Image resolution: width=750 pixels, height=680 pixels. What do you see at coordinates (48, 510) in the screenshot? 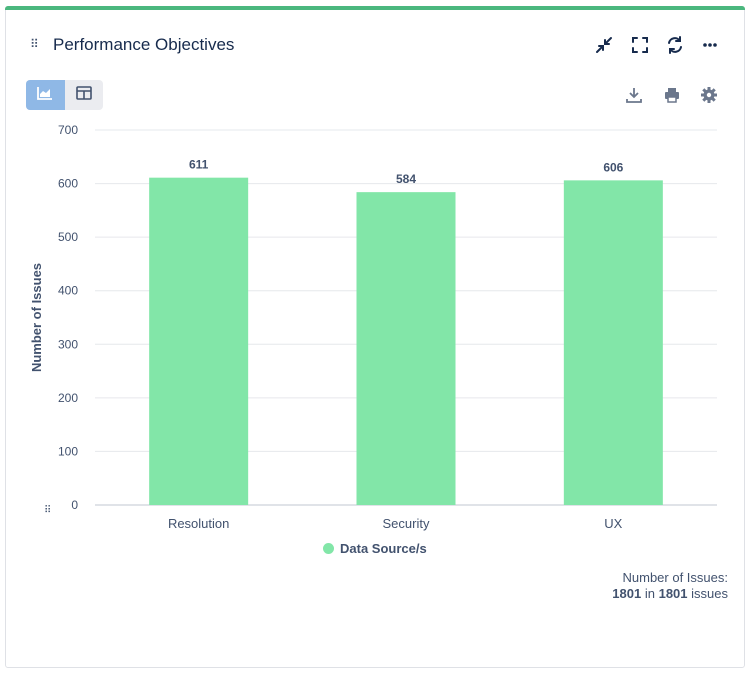
I see `resize-grip-icon: ⠿` at bounding box center [48, 510].